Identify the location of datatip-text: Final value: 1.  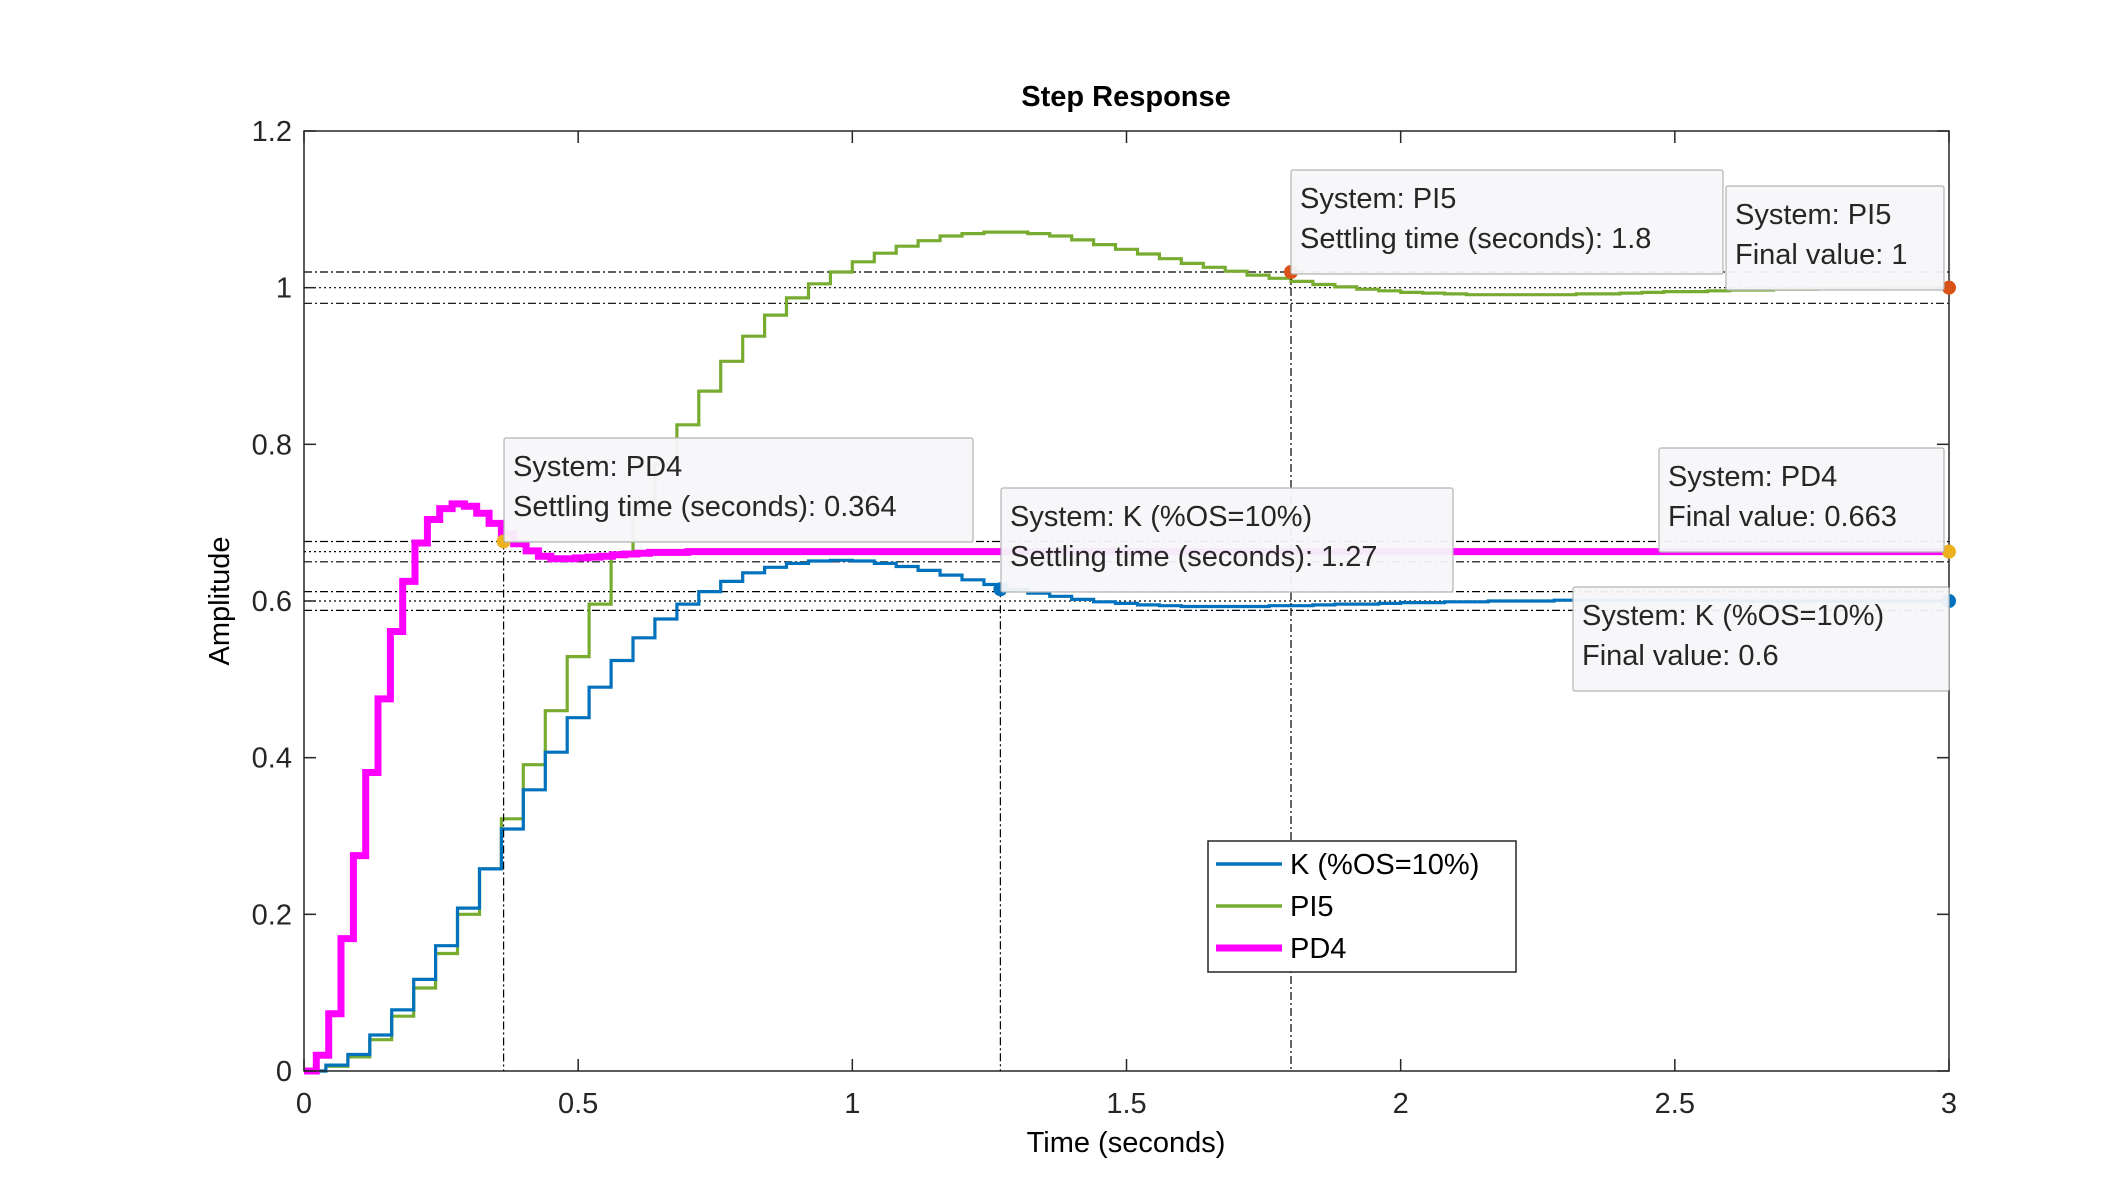
(1821, 255).